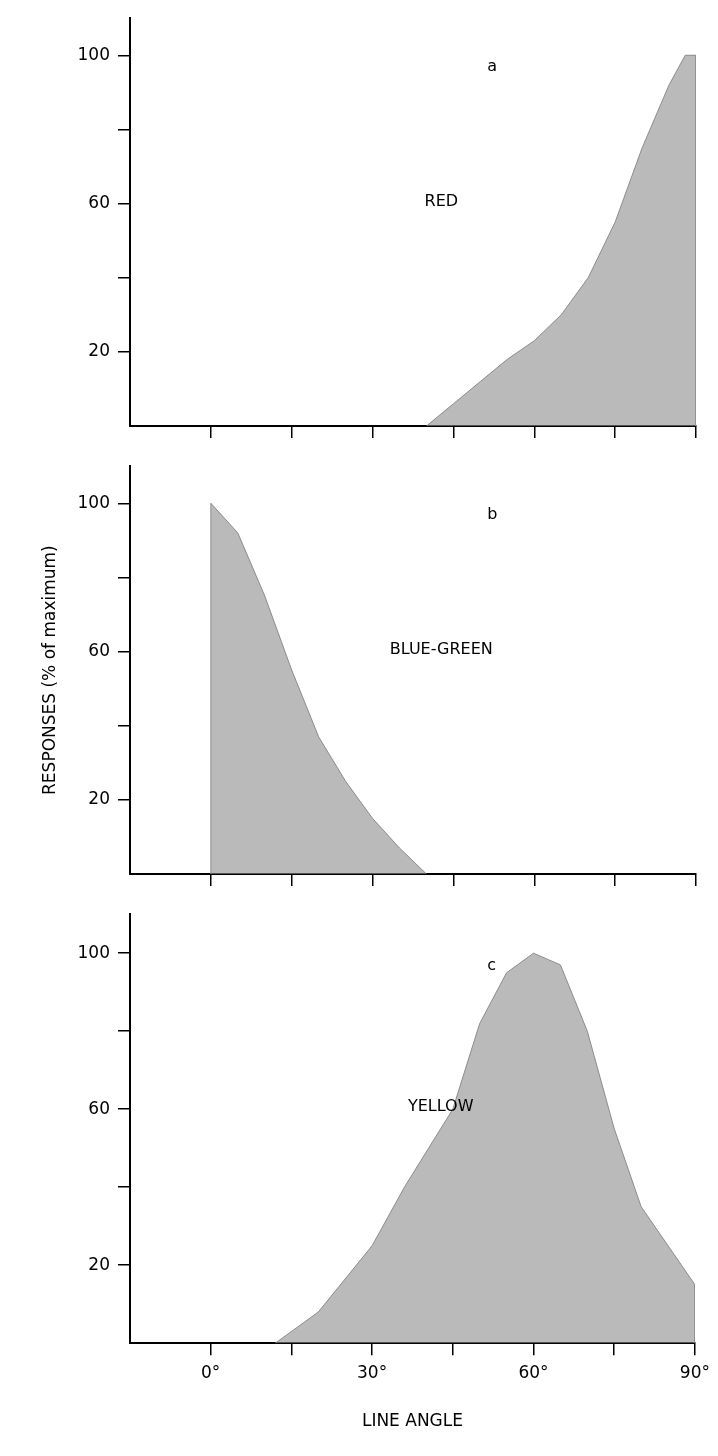  Describe the element at coordinates (441, 648) in the screenshot. I see `annotation: BLUE-GREEN` at that location.